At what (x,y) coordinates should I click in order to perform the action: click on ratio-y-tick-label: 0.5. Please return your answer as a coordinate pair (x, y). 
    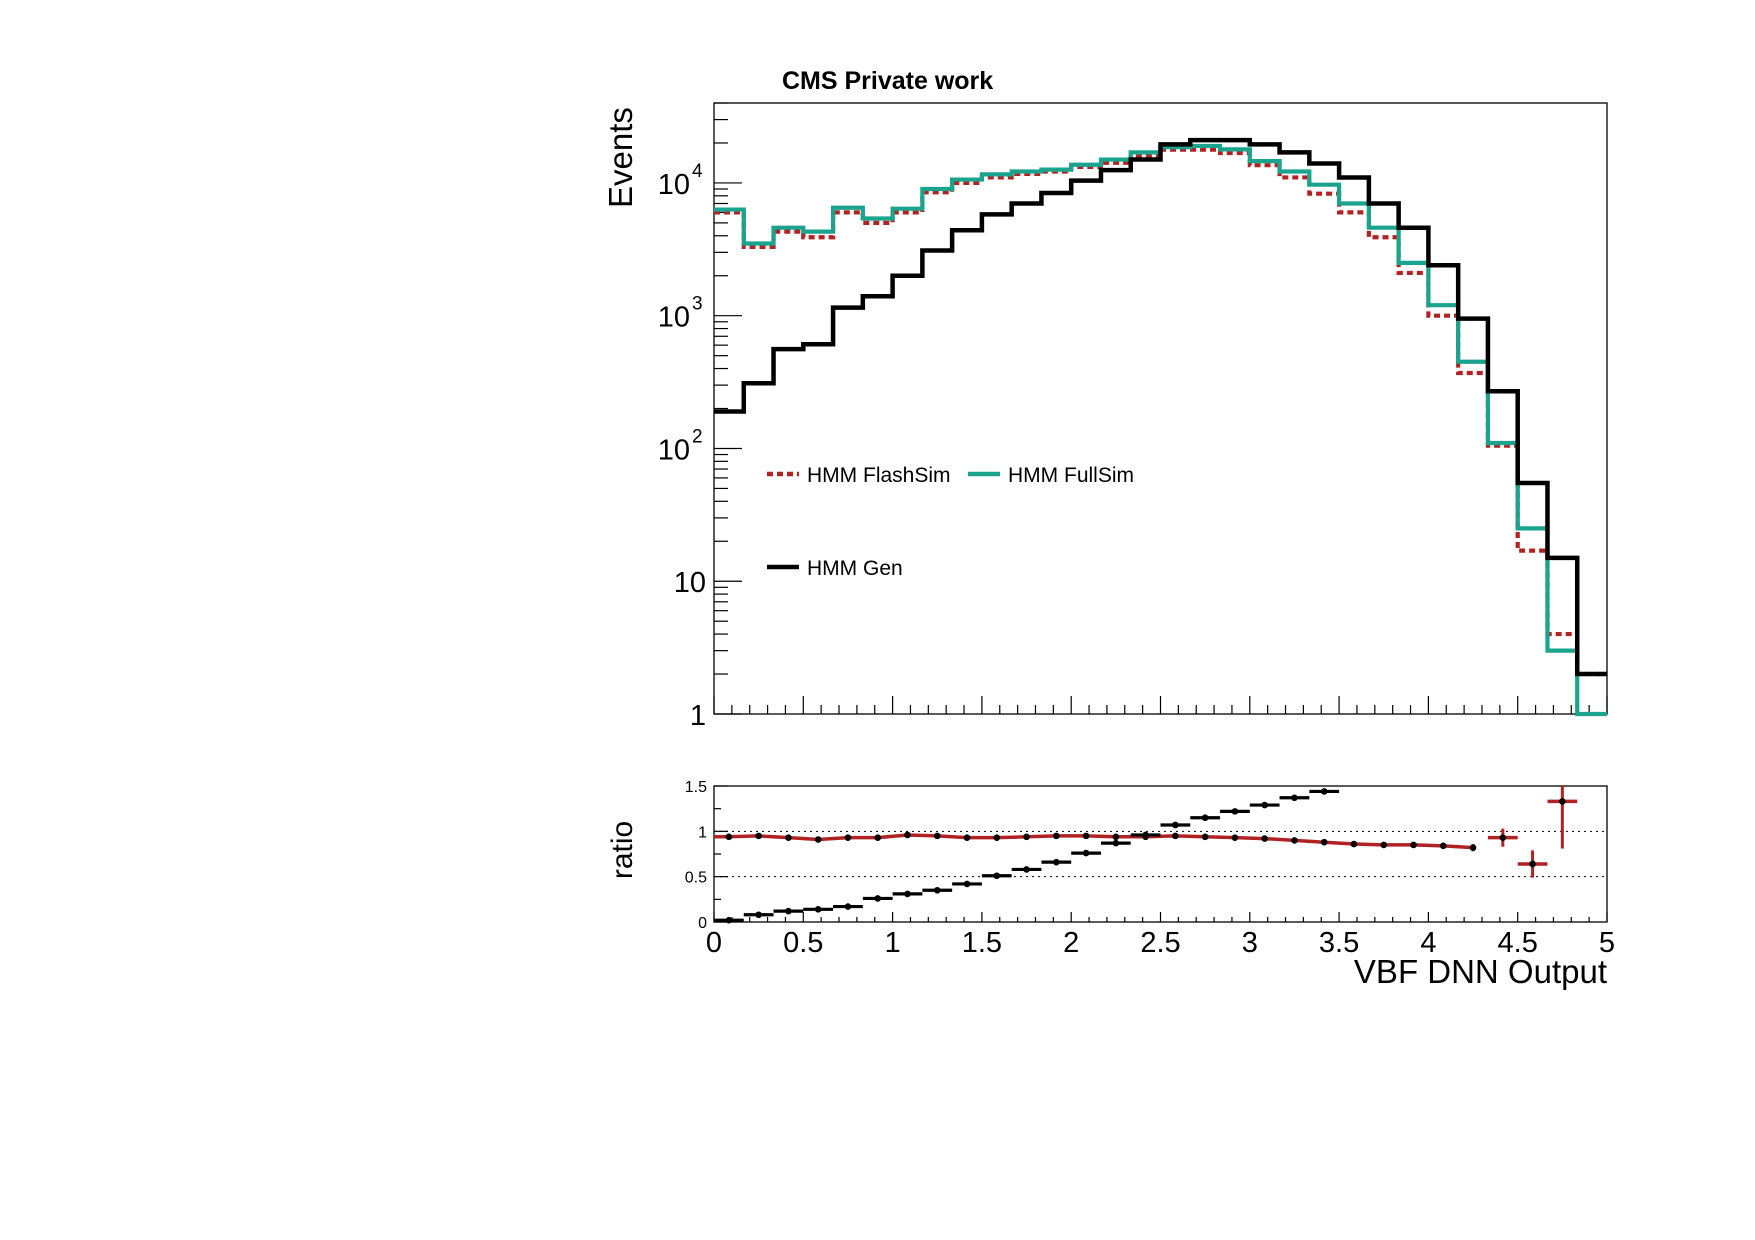
    Looking at the image, I should click on (696, 878).